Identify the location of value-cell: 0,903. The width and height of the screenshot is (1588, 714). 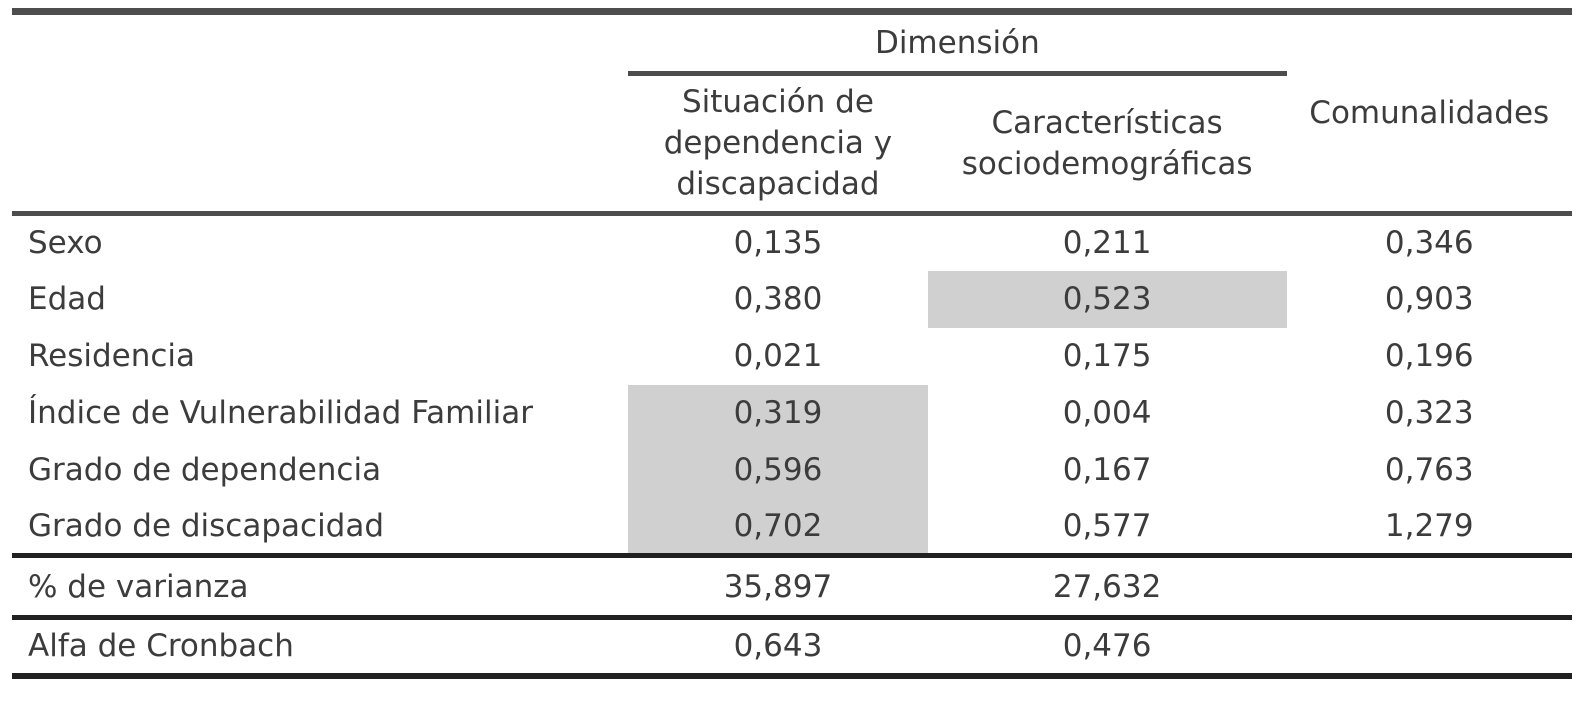
(1429, 299).